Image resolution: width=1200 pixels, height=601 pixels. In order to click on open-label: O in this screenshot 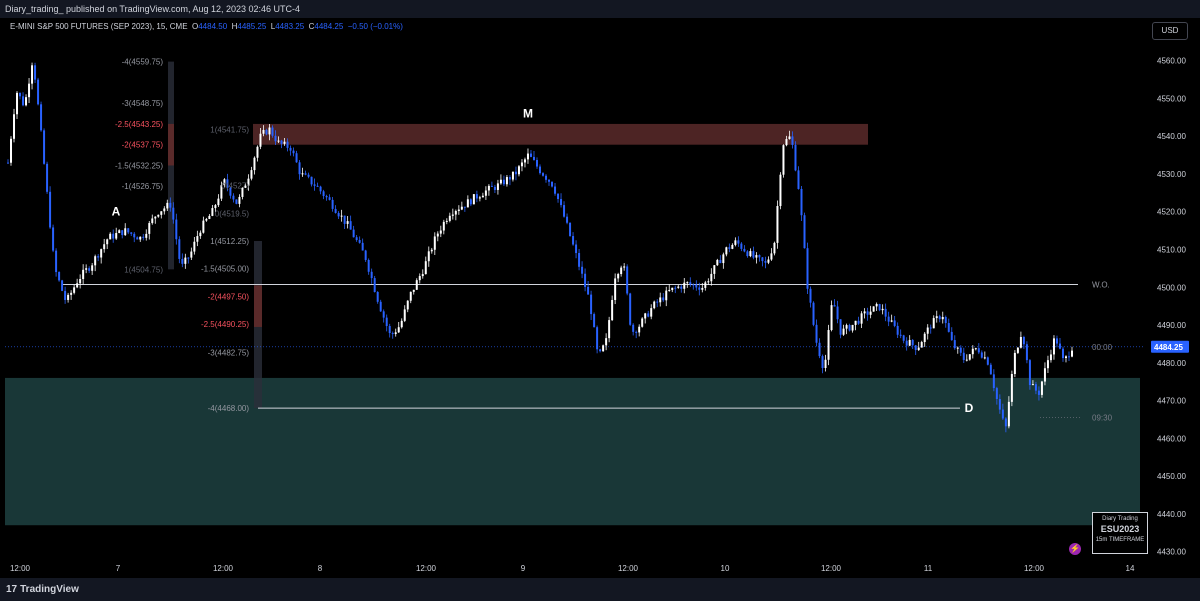, I will do `click(195, 26)`.